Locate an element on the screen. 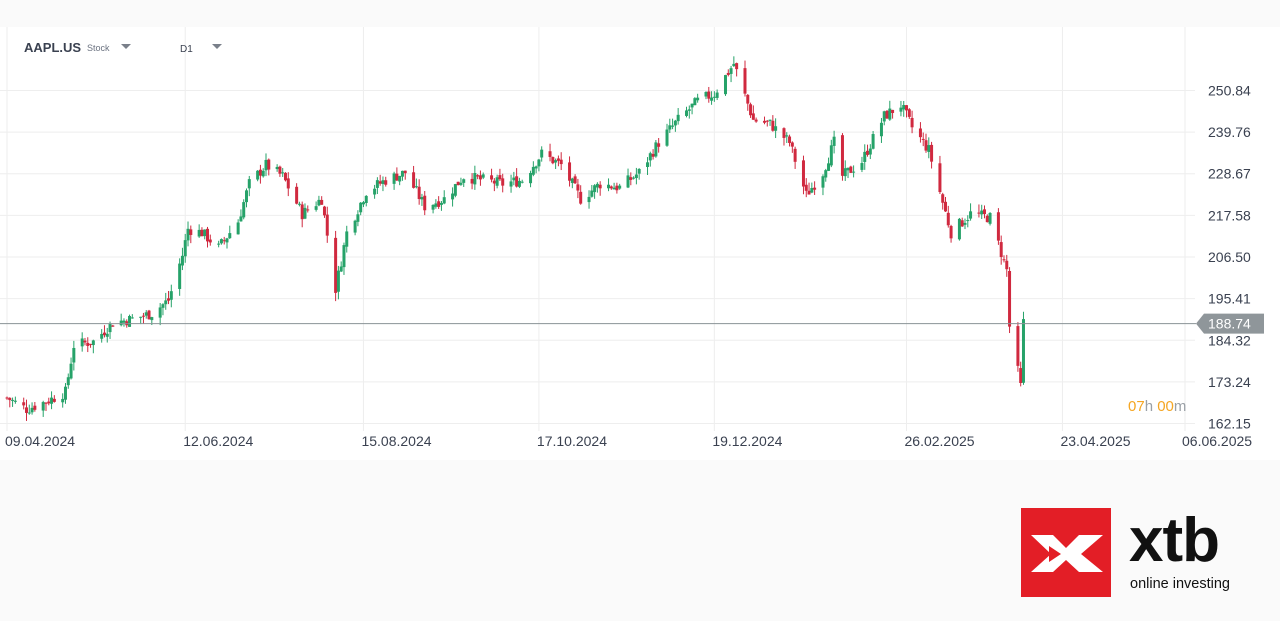 The height and width of the screenshot is (621, 1280). xtb-logo: xtb online investing is located at coordinates (1135, 552).